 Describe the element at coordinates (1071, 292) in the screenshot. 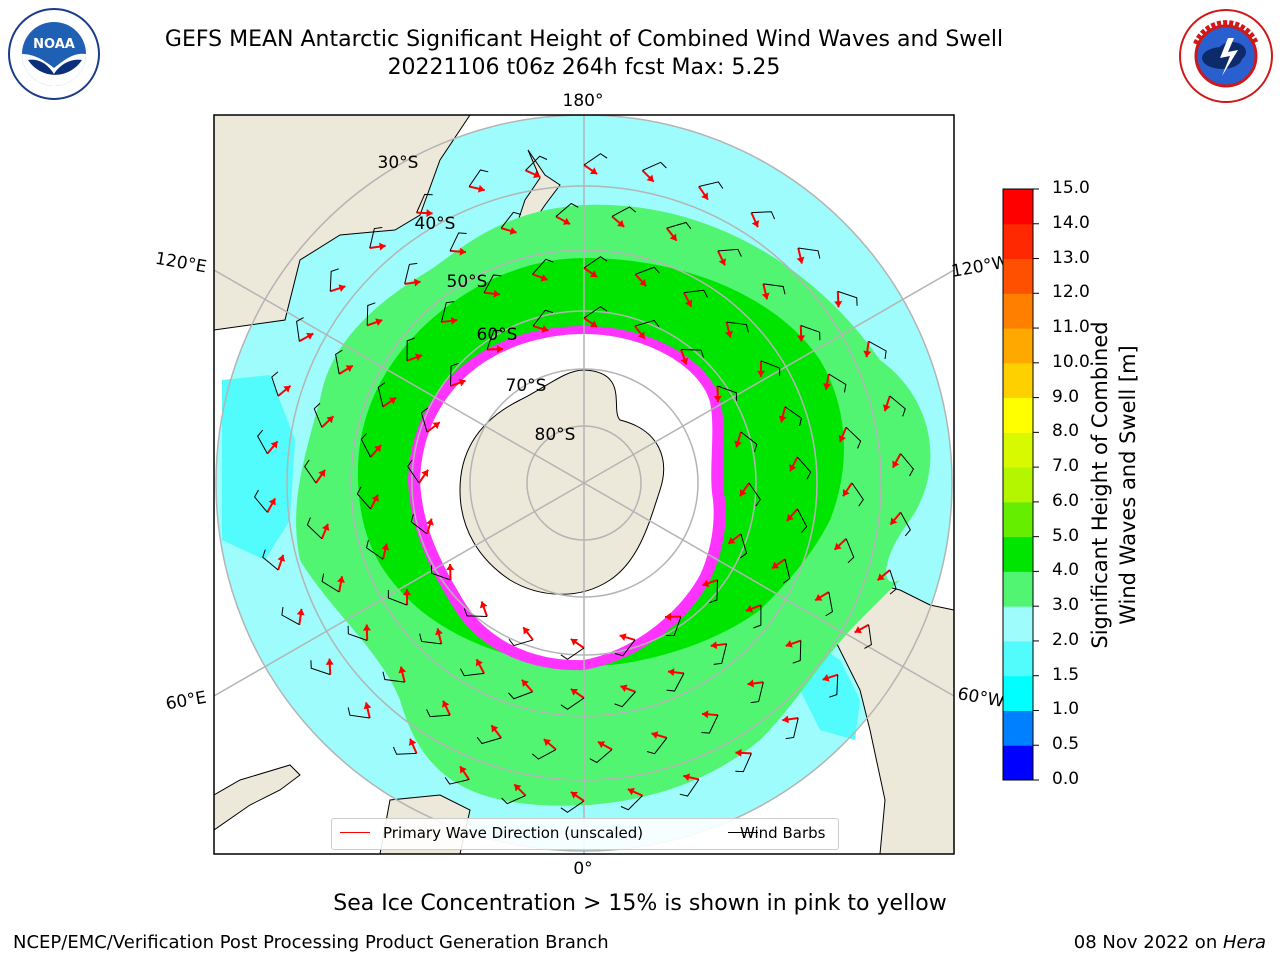

I see `colorbar-tick-label: 12.0` at that location.